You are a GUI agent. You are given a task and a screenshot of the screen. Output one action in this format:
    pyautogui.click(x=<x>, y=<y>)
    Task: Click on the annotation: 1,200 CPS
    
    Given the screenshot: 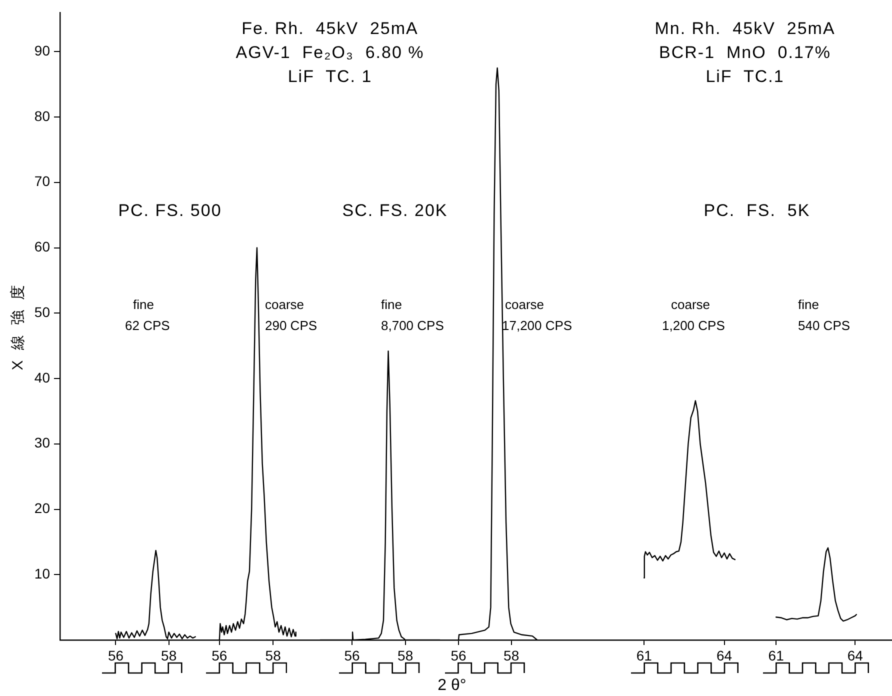 What is the action you would take?
    pyautogui.click(x=693, y=326)
    